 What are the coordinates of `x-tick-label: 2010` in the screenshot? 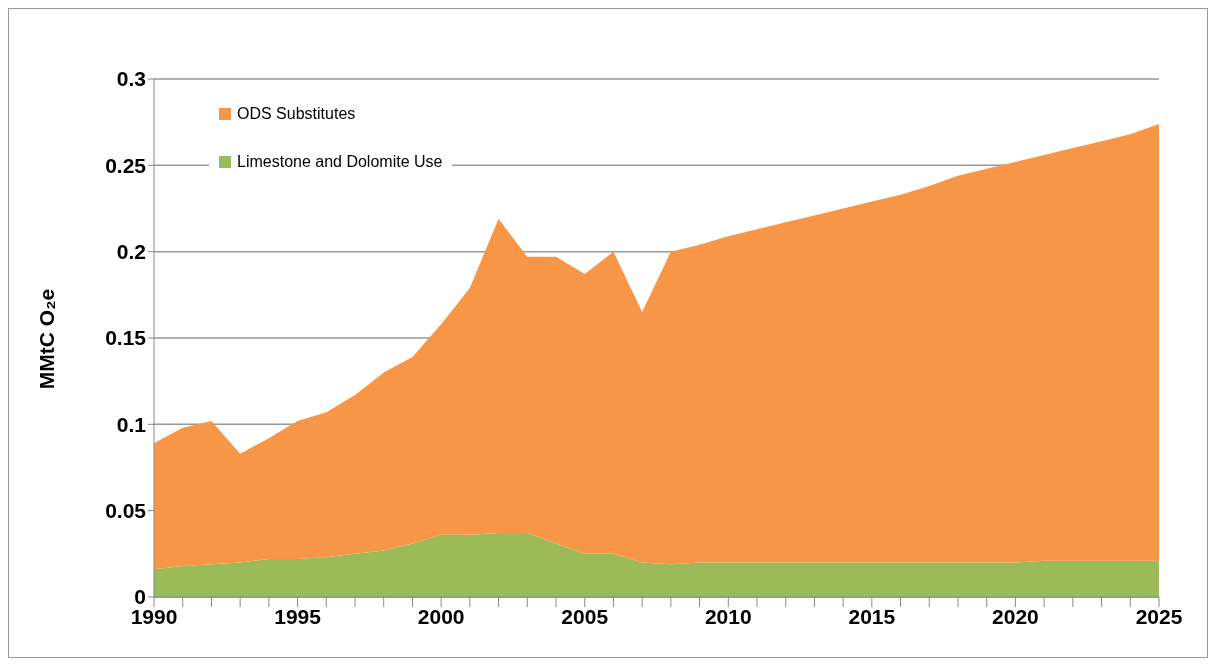 It's located at (728, 616).